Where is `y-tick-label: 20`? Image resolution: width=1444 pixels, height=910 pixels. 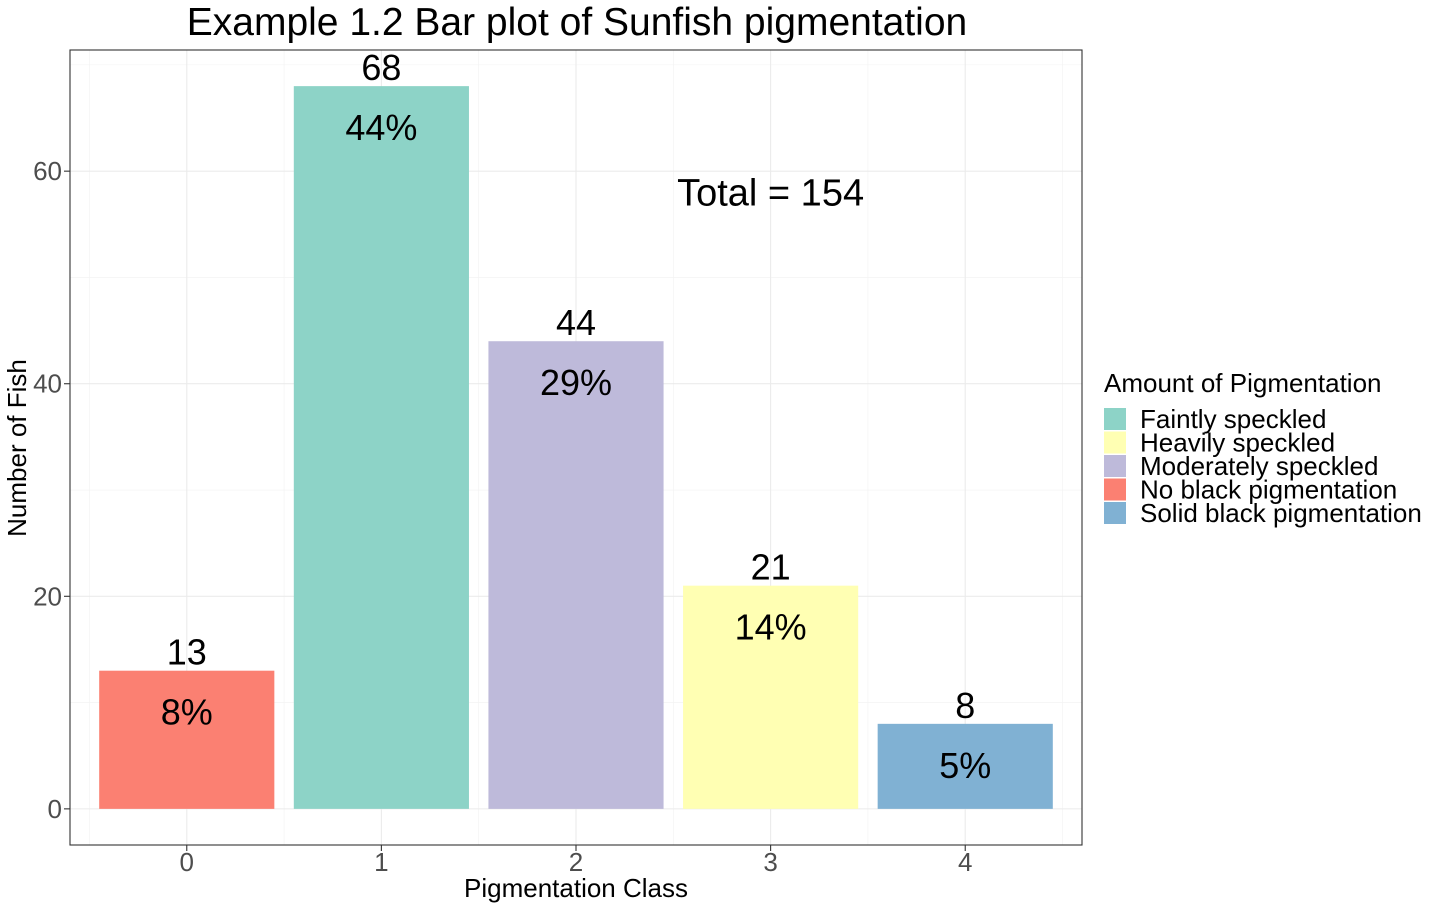 y-tick-label: 20 is located at coordinates (47, 596).